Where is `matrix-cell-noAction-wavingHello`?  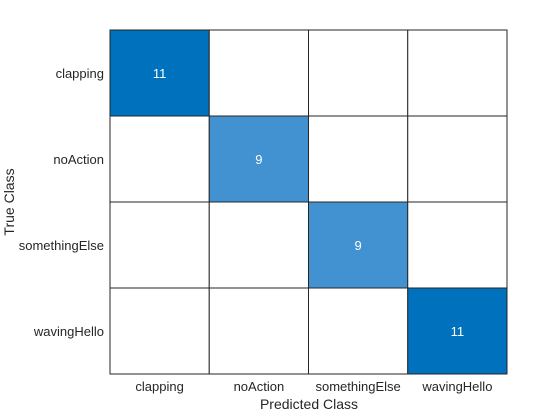
matrix-cell-noAction-wavingHello is located at coordinates (457, 159).